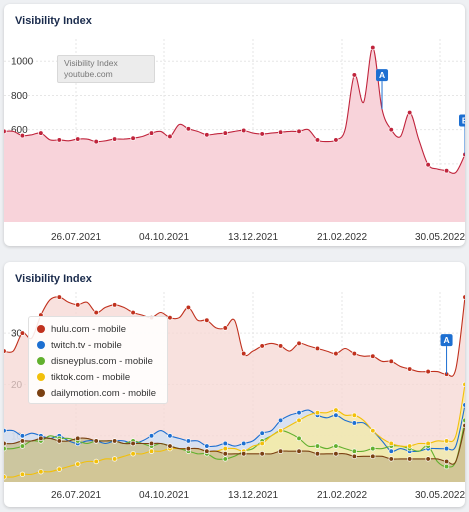 The image size is (469, 512). I want to click on event-marker-b, so click(462, 120).